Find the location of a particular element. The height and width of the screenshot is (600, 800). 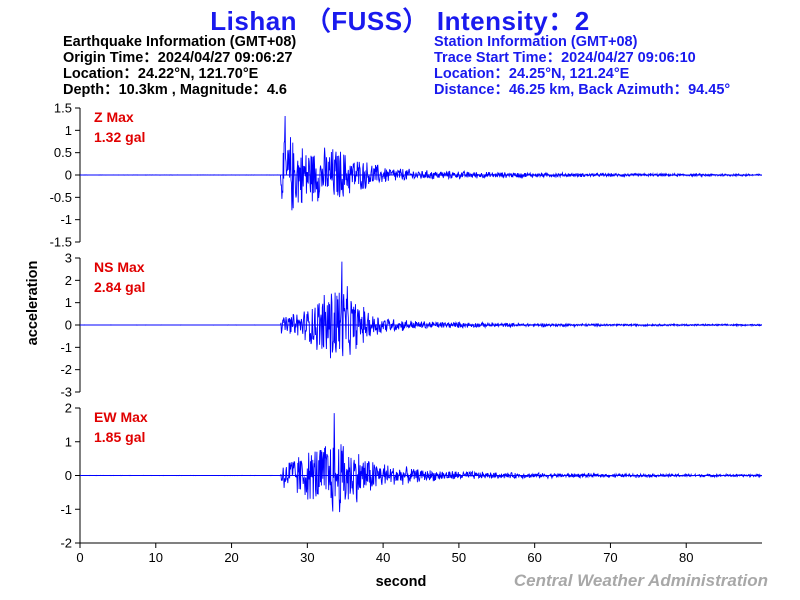

x-tick-label: 60 is located at coordinates (534, 557).